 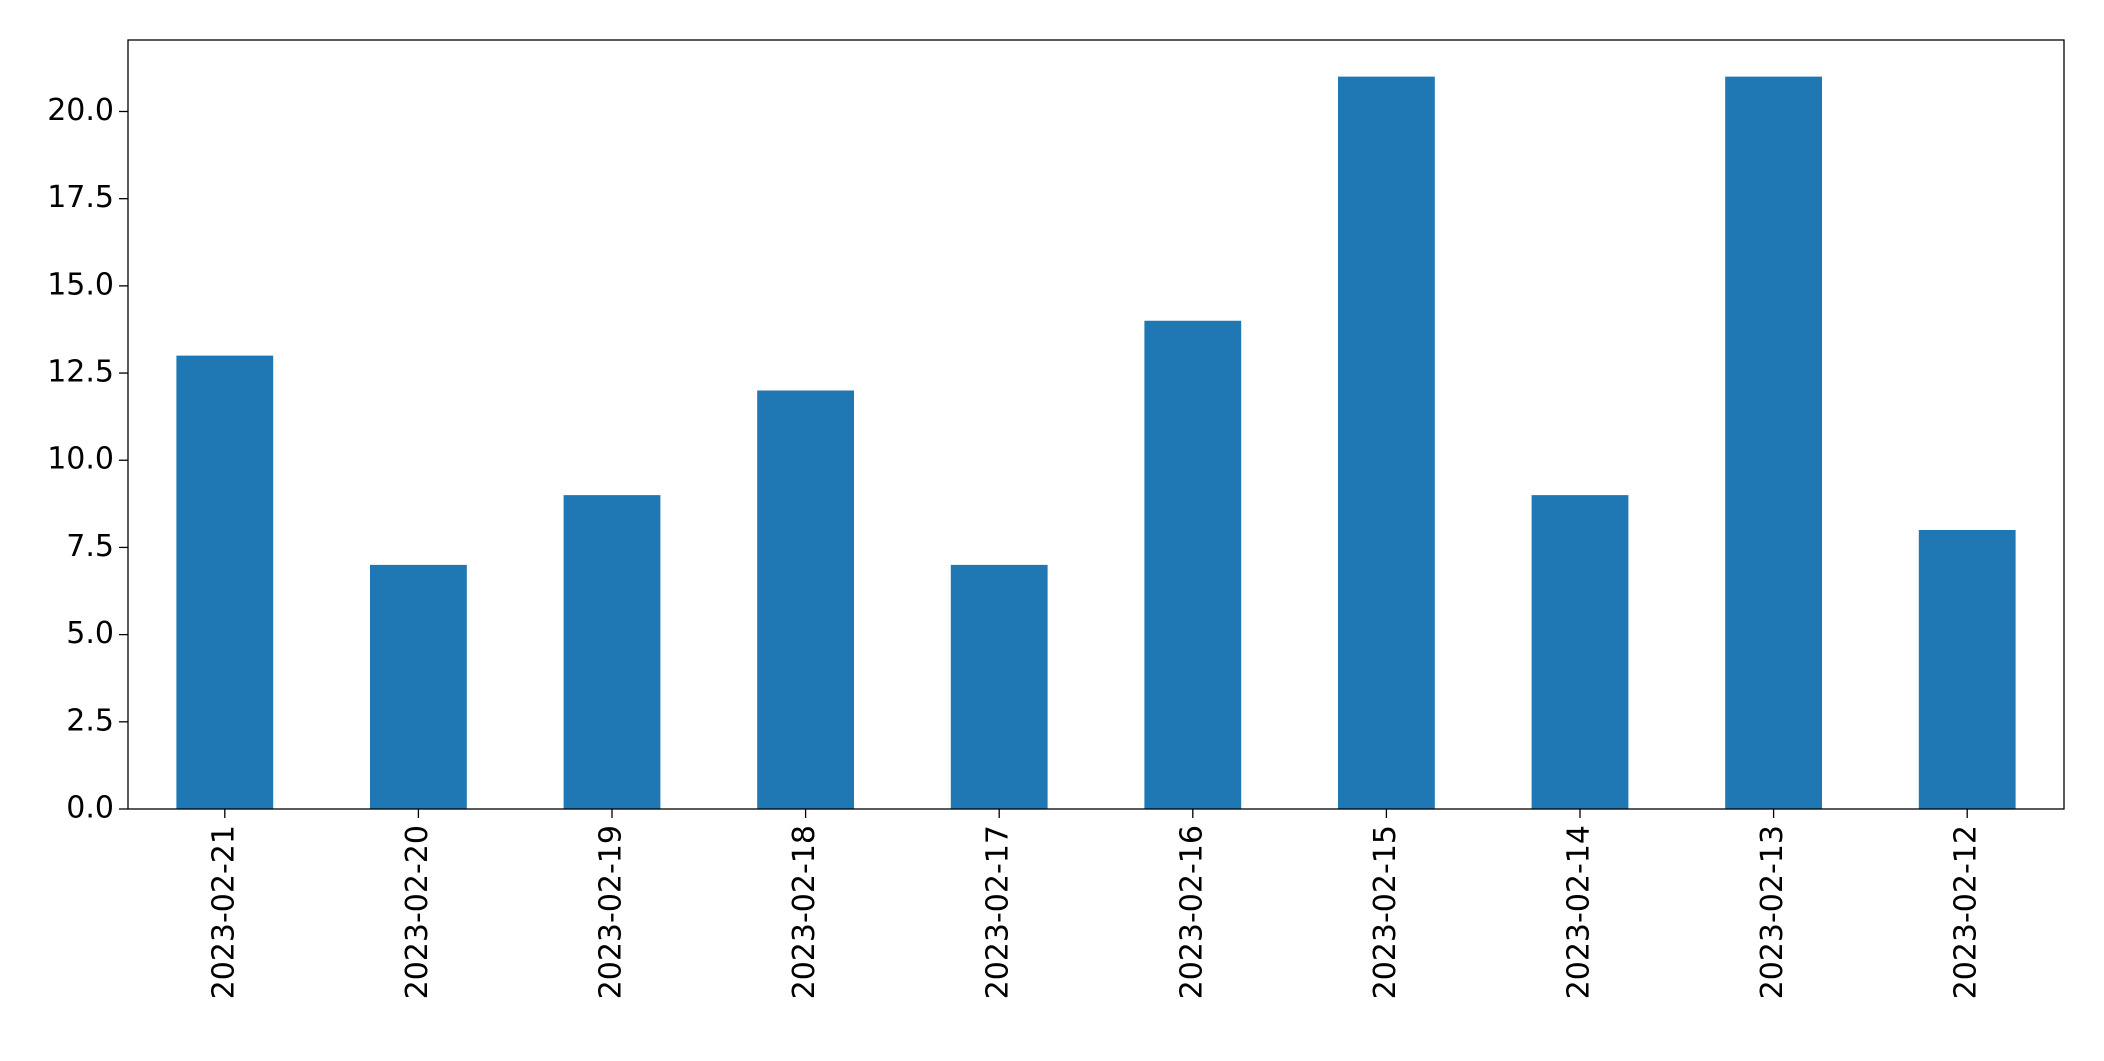 I want to click on x-tick-label: 2023-02-14, so click(x=1579, y=912).